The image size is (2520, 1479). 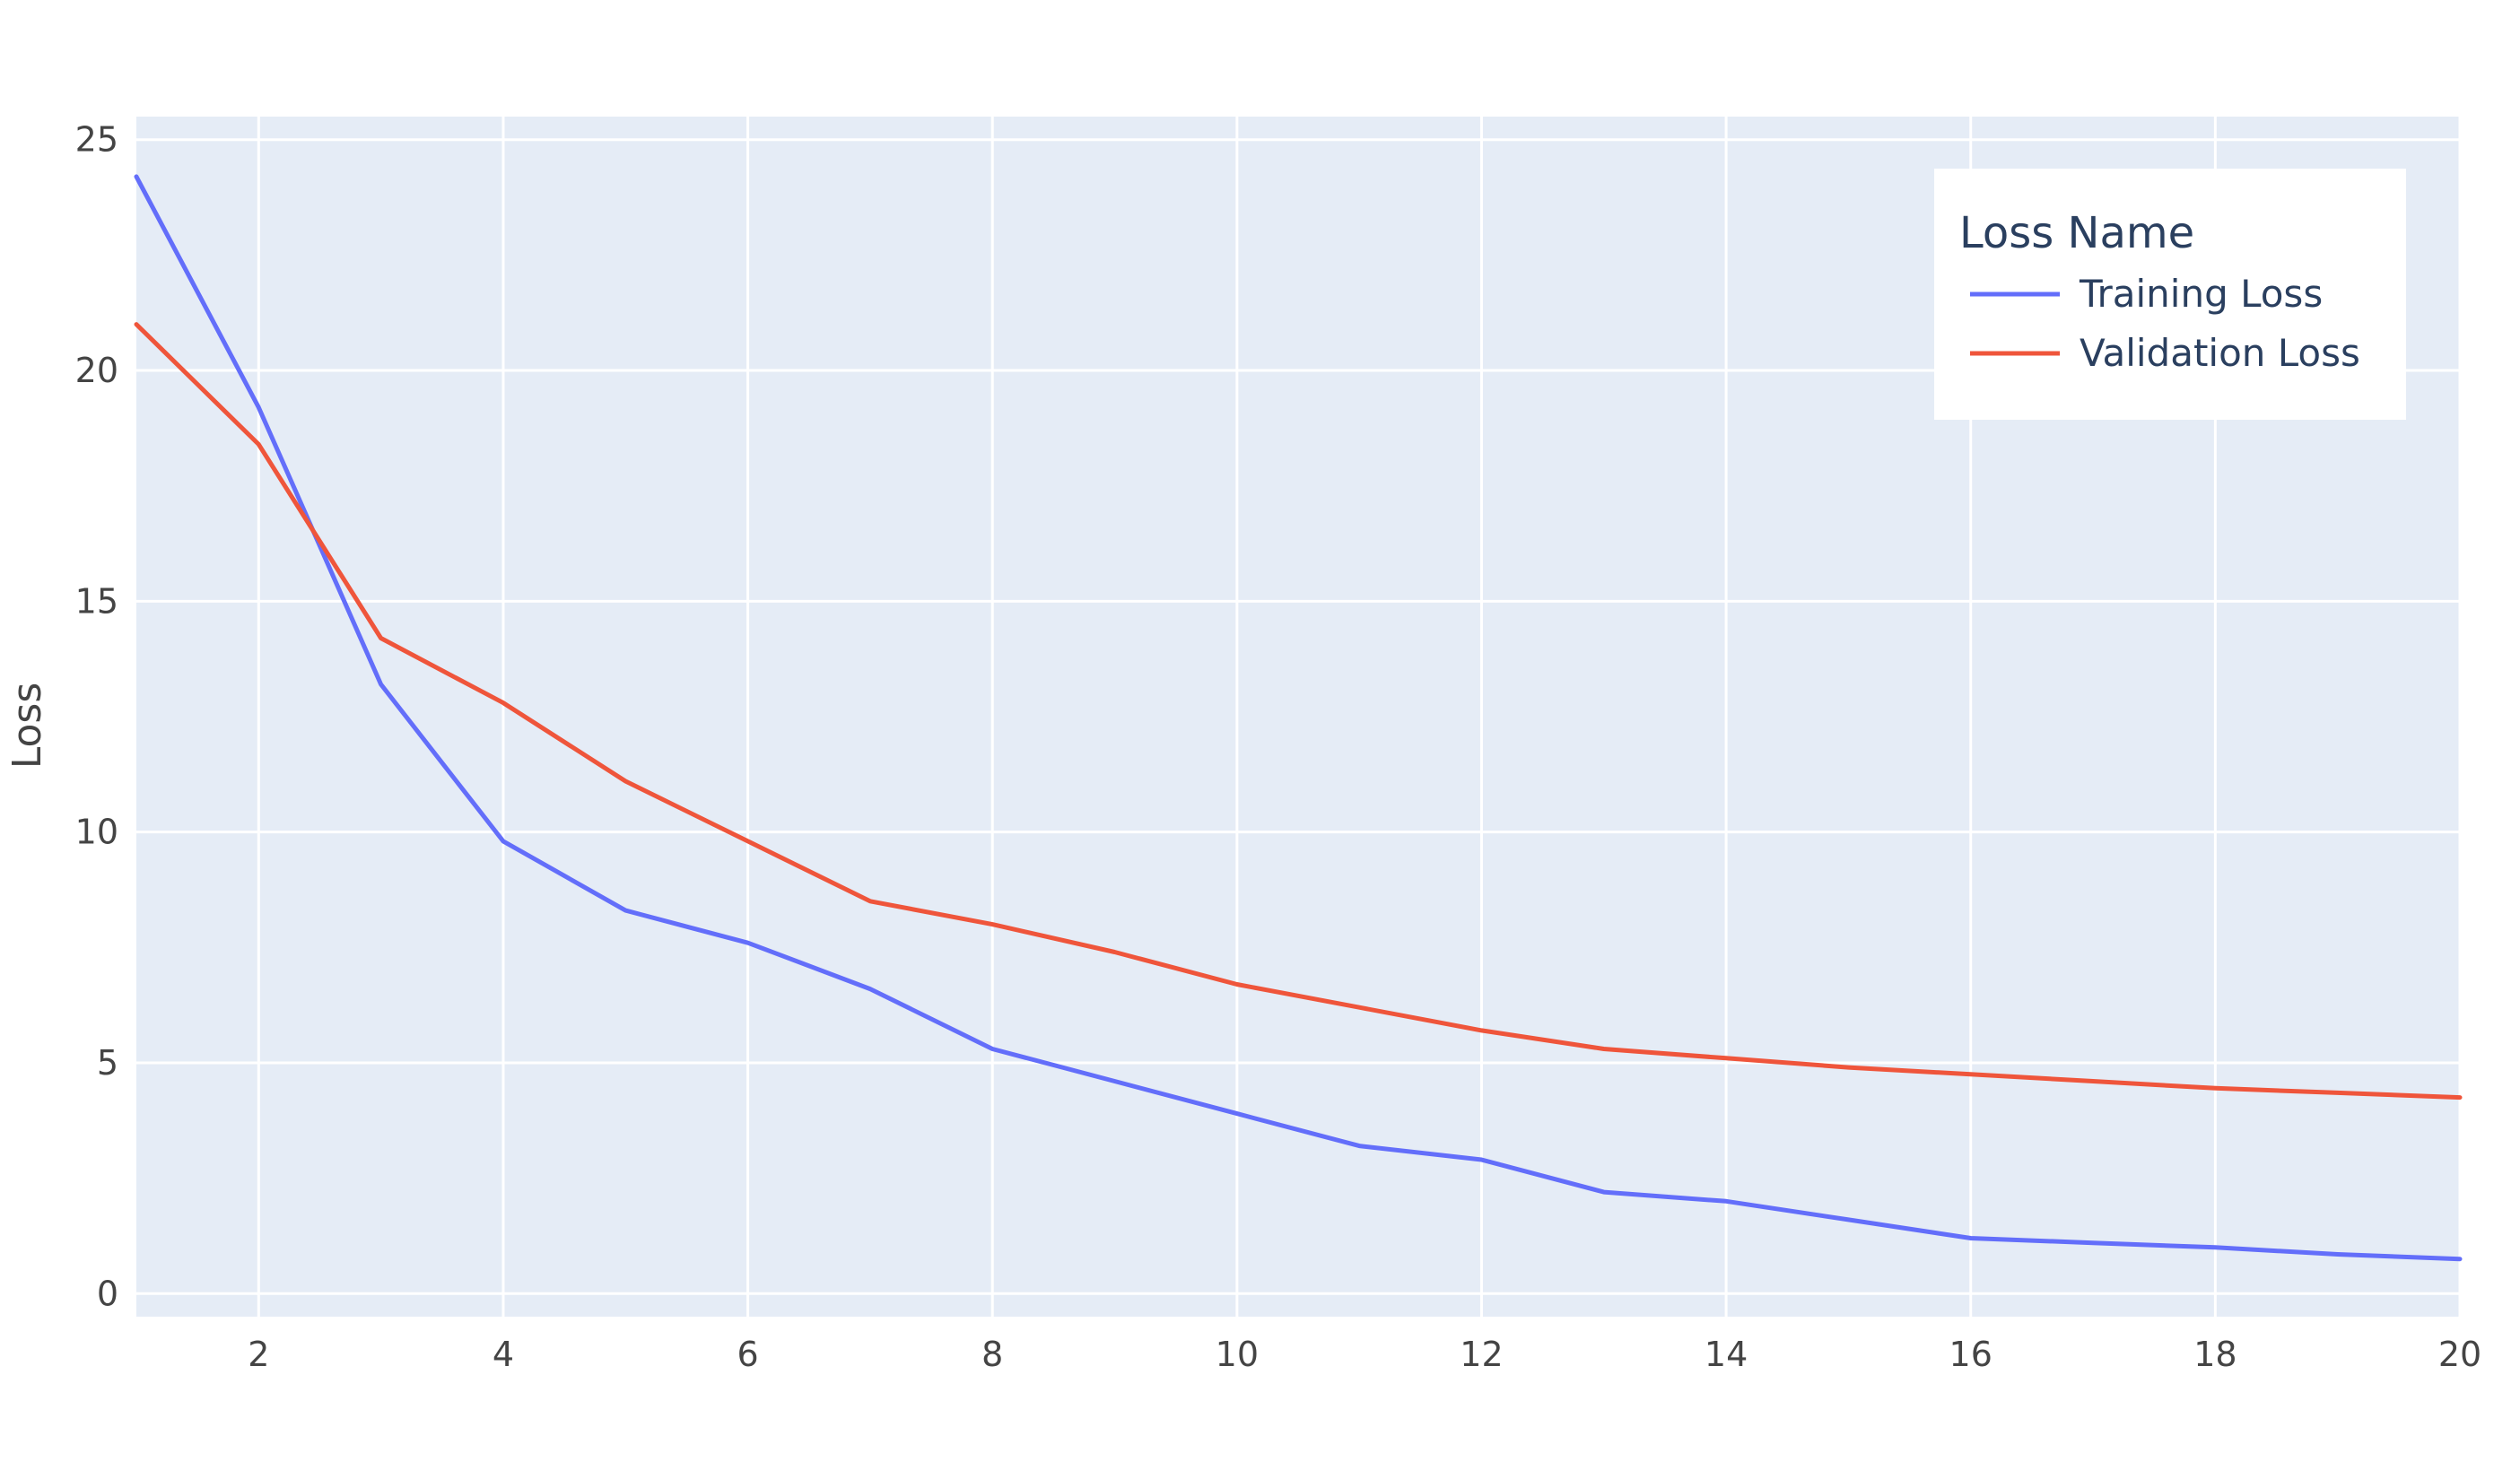 What do you see at coordinates (1364, 1355) in the screenshot?
I see `x-tick-labels: 2 4 6 8 10 12 14 16 18 20` at bounding box center [1364, 1355].